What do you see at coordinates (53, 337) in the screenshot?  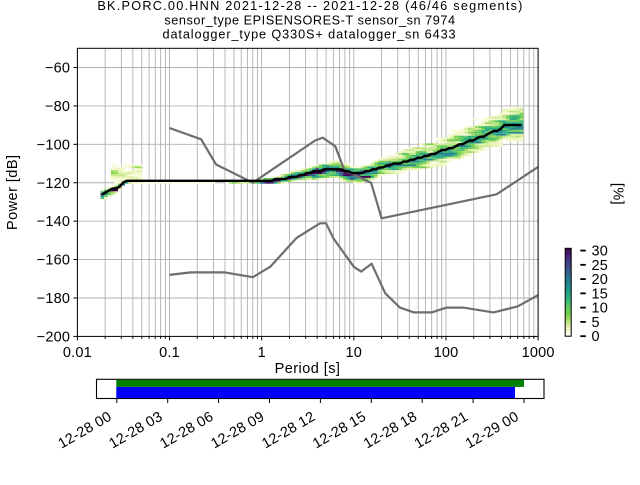 I see `svg-text: −200` at bounding box center [53, 337].